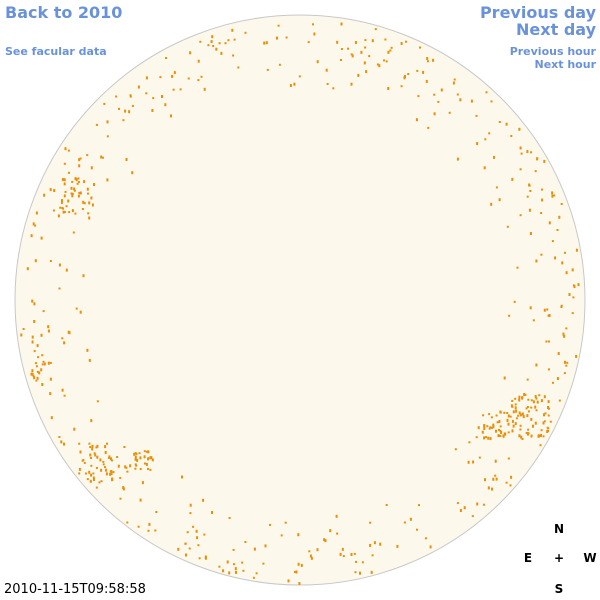 This screenshot has height=600, width=600. What do you see at coordinates (565, 64) in the screenshot?
I see `next-hour-link: Next hour` at bounding box center [565, 64].